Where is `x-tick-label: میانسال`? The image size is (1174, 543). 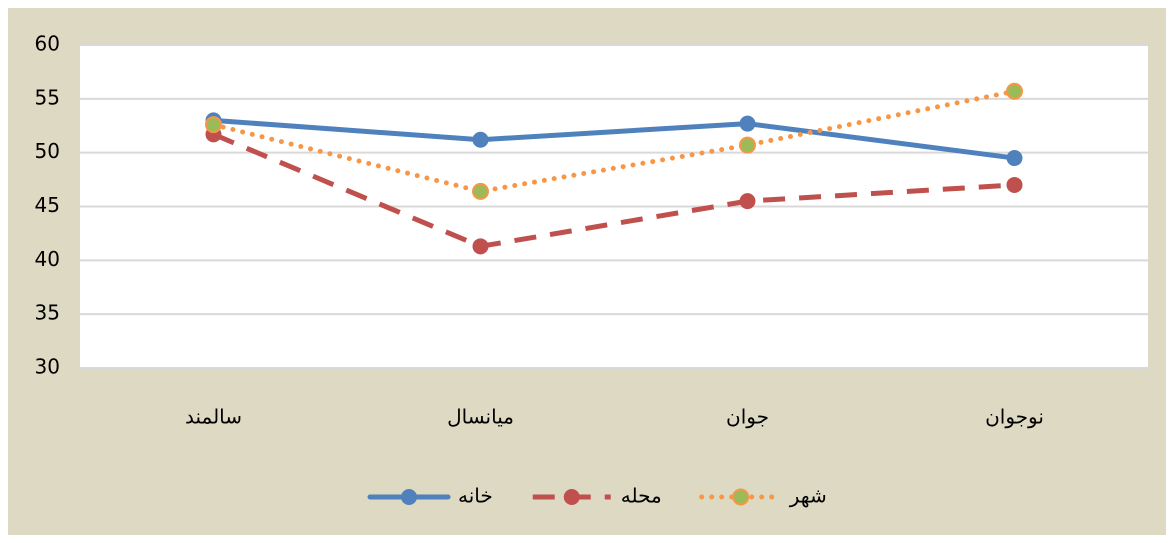
x-tick-label: میانسال is located at coordinates (480, 417).